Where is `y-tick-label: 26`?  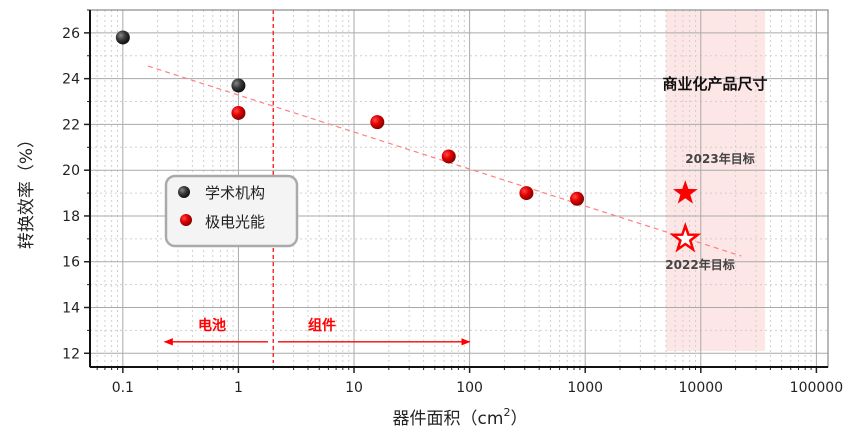 y-tick-label: 26 is located at coordinates (71, 34).